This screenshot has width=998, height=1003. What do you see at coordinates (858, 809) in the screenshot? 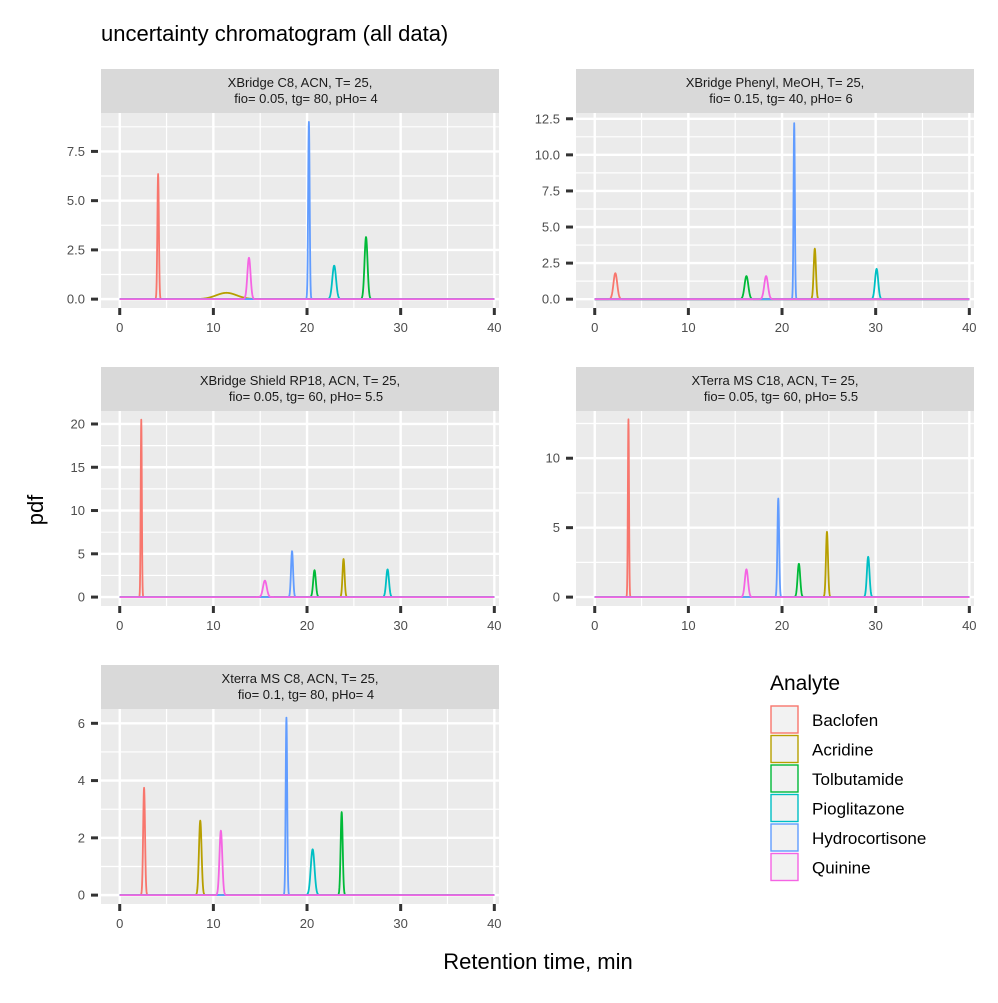
I see `legend-label-pioglitazone: Pioglitazone` at bounding box center [858, 809].